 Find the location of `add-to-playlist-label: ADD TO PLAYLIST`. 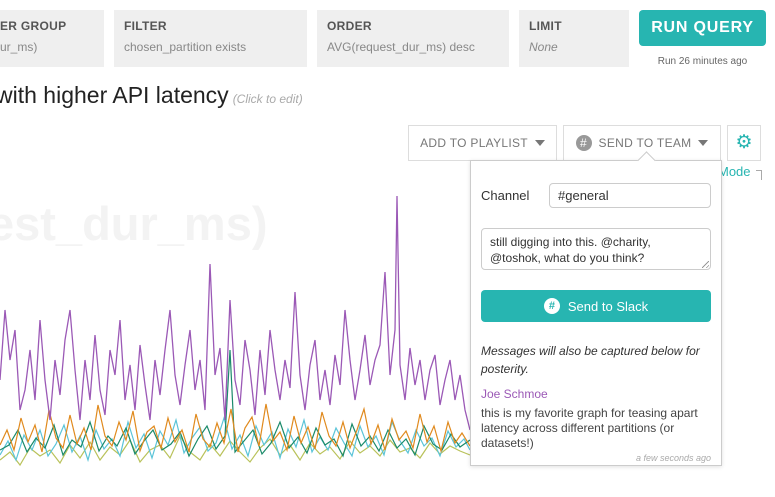

add-to-playlist-label: ADD TO PLAYLIST is located at coordinates (474, 143).